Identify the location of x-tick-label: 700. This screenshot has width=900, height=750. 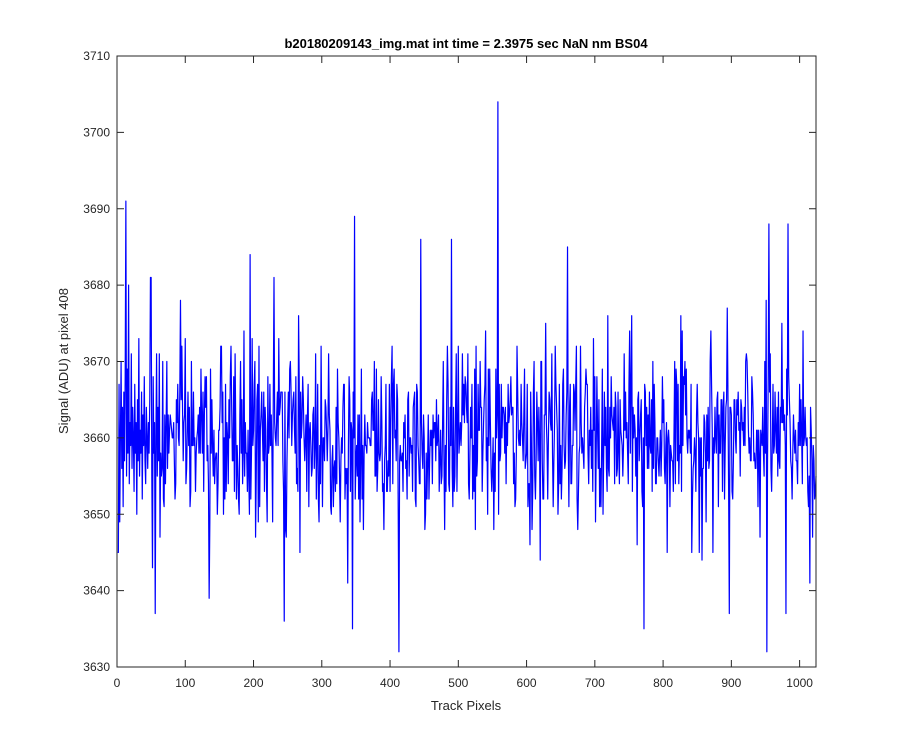
(595, 683).